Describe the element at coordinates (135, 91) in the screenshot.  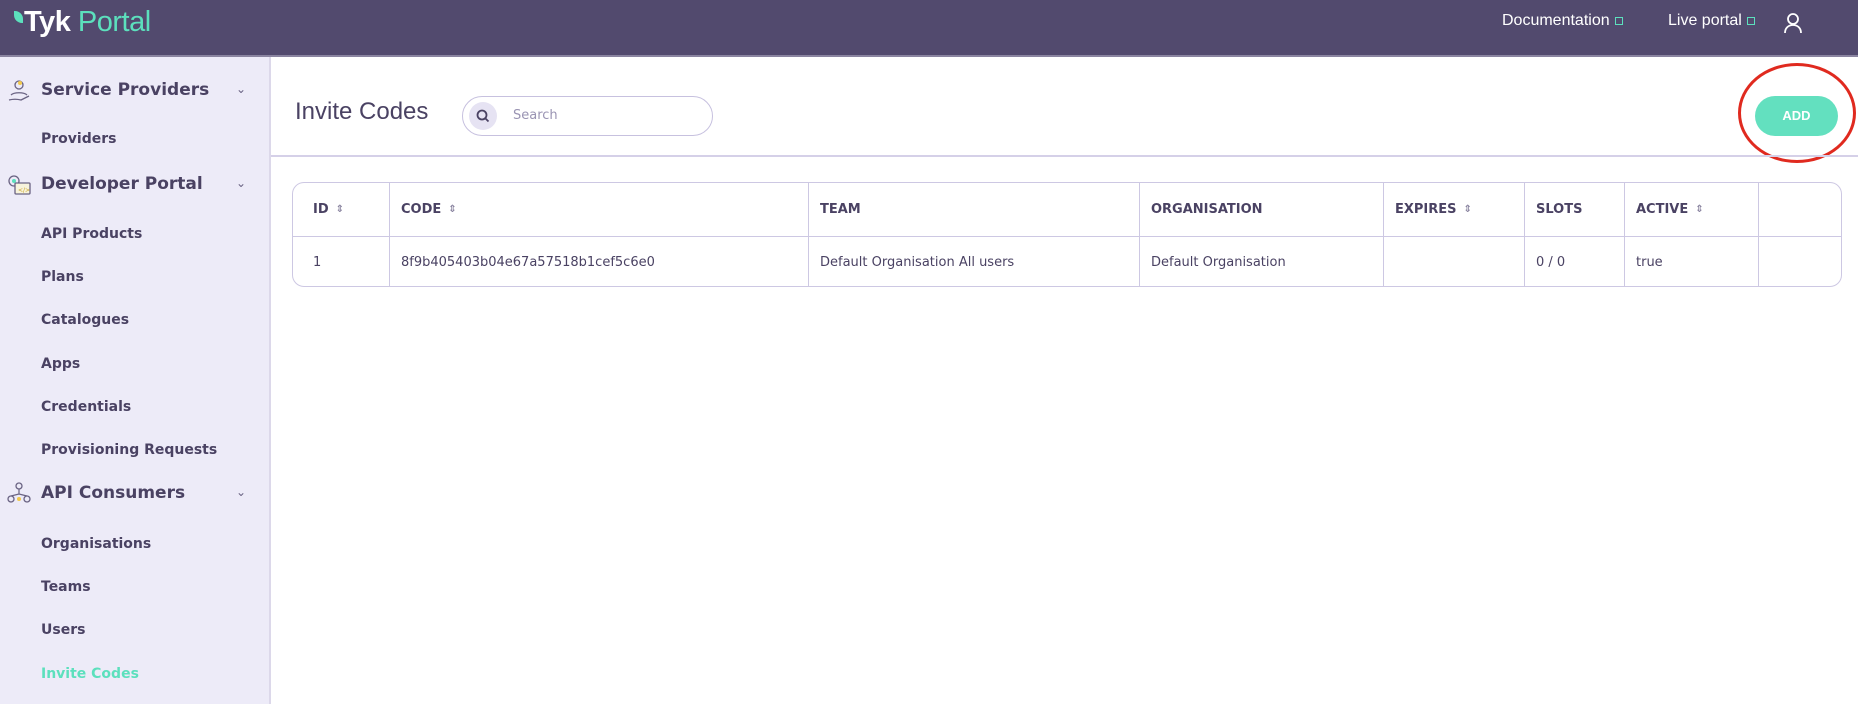
I see `sidebar-section-service-providers: Service Providers ⌄` at that location.